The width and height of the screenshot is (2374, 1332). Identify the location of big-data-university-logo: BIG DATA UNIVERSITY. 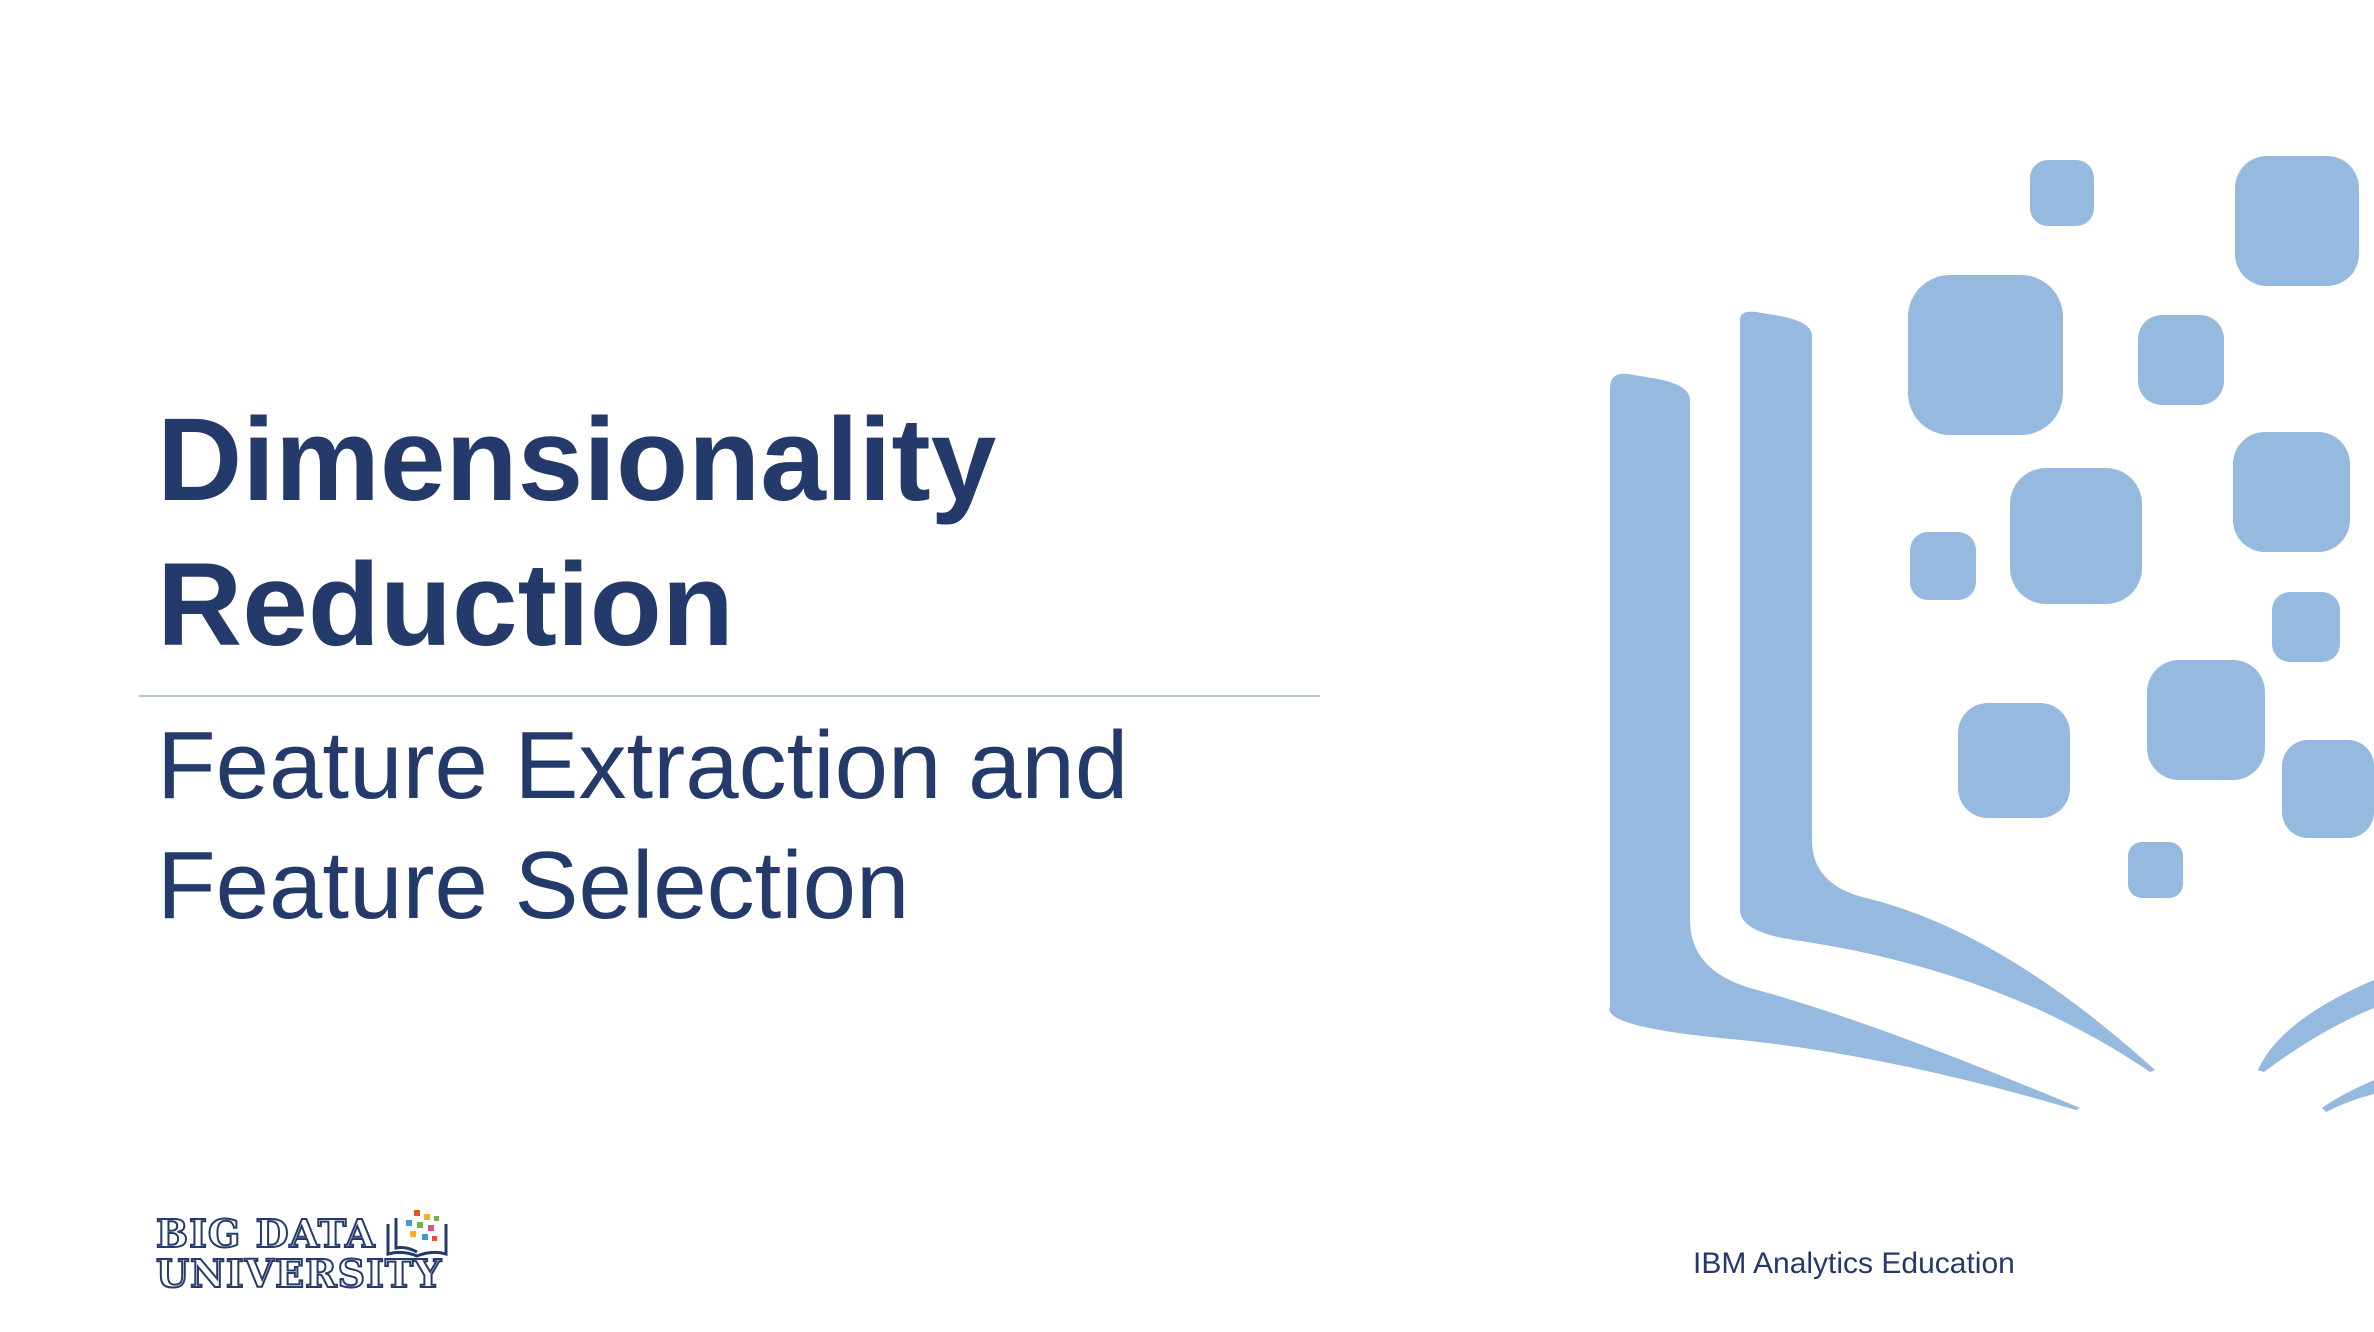
(307, 1256).